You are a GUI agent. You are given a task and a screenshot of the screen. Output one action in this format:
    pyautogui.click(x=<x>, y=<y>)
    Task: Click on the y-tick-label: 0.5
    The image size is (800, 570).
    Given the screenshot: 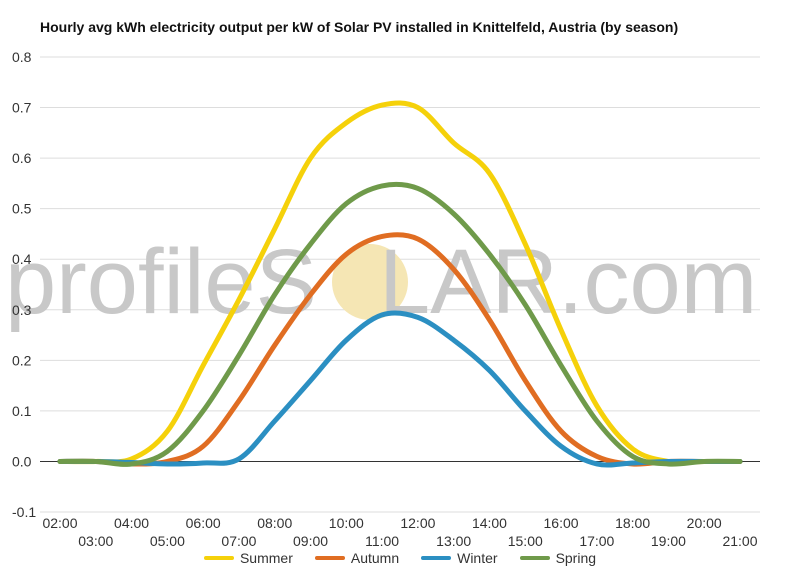 What is the action you would take?
    pyautogui.click(x=22, y=209)
    